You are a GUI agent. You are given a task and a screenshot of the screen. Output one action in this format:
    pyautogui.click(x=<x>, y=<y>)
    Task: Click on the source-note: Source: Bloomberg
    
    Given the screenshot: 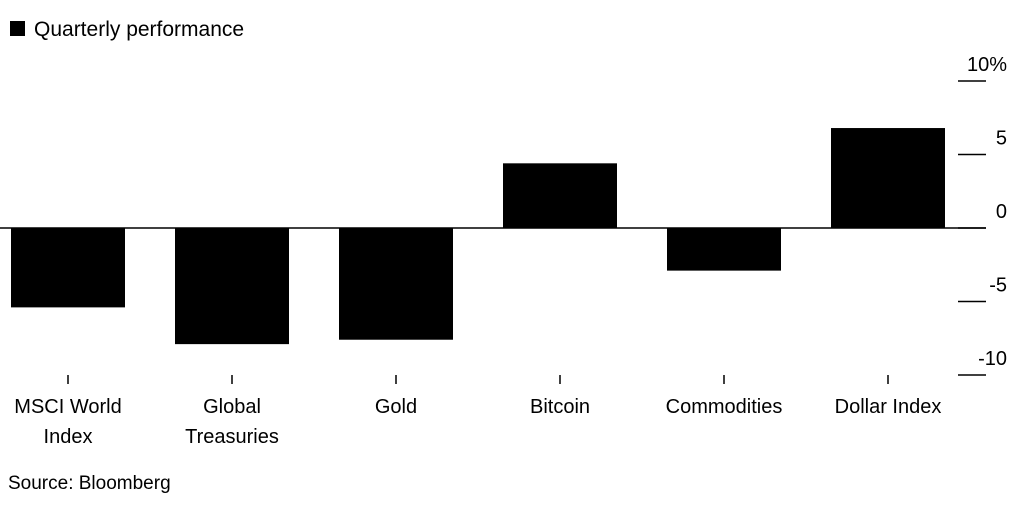 What is the action you would take?
    pyautogui.click(x=89, y=483)
    